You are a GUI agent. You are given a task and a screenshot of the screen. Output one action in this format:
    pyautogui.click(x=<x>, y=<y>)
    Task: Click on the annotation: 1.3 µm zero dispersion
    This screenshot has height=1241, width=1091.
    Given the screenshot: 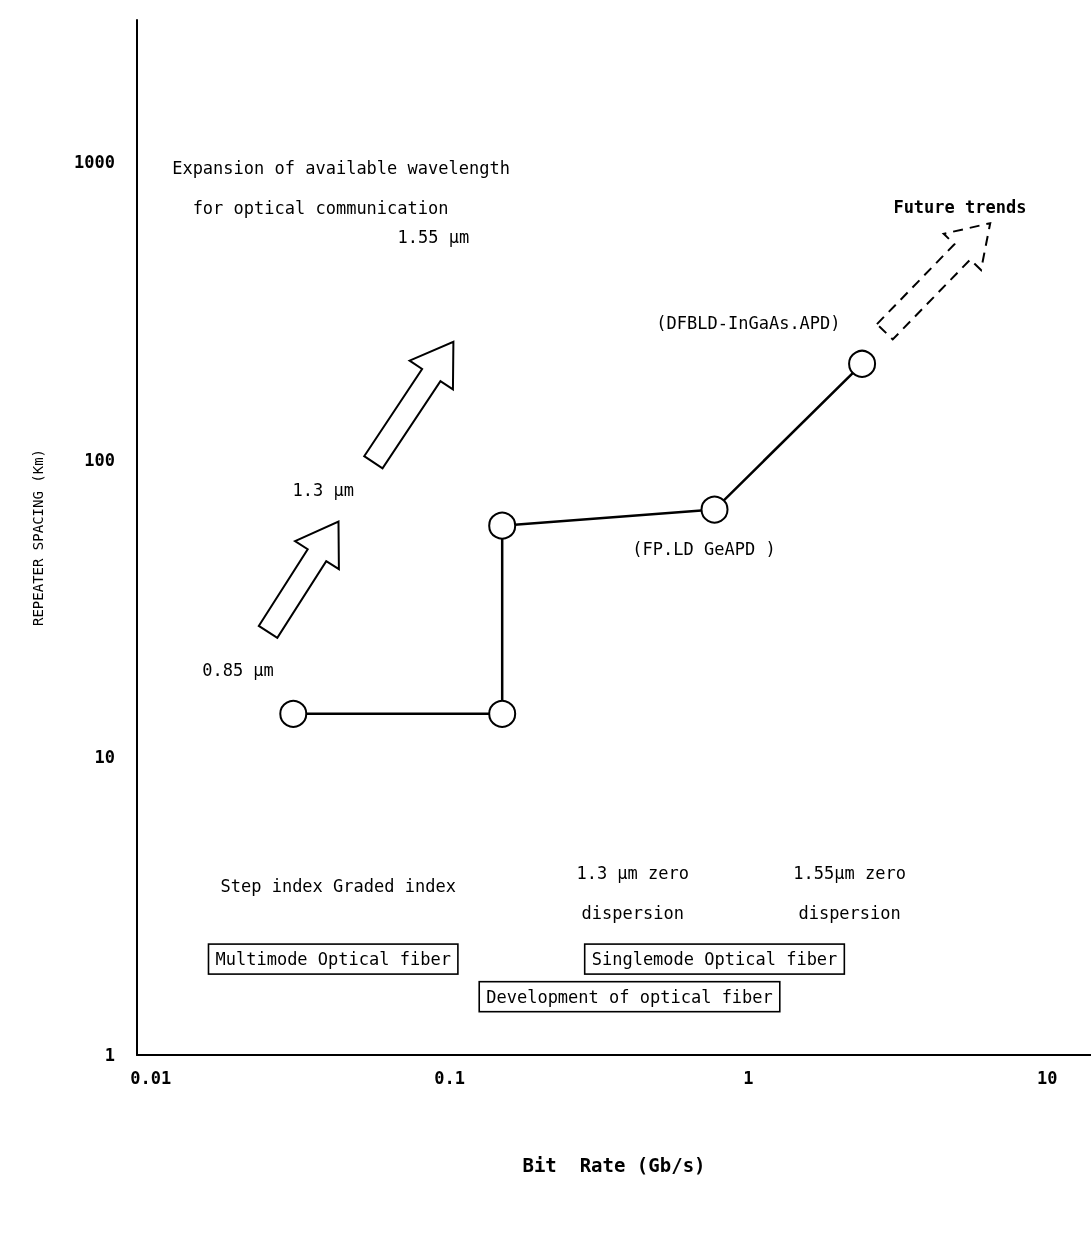 What is the action you would take?
    pyautogui.click(x=633, y=893)
    